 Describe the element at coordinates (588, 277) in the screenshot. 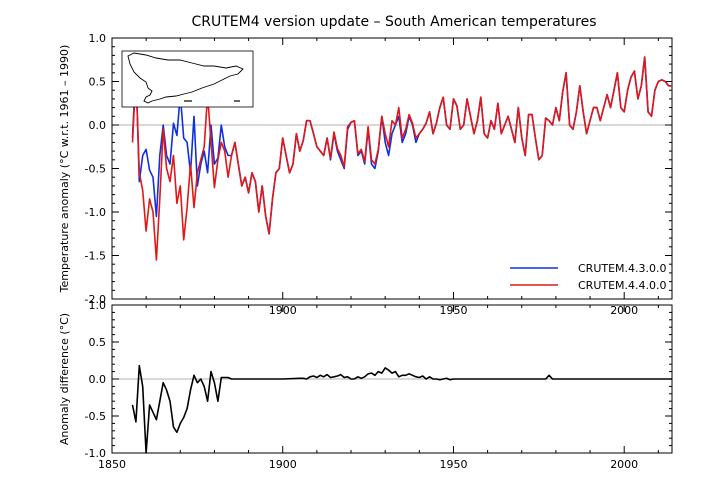

I see `legend: CRUTEM.4.3.0.0 CRUTEM.4.4.0.0` at that location.